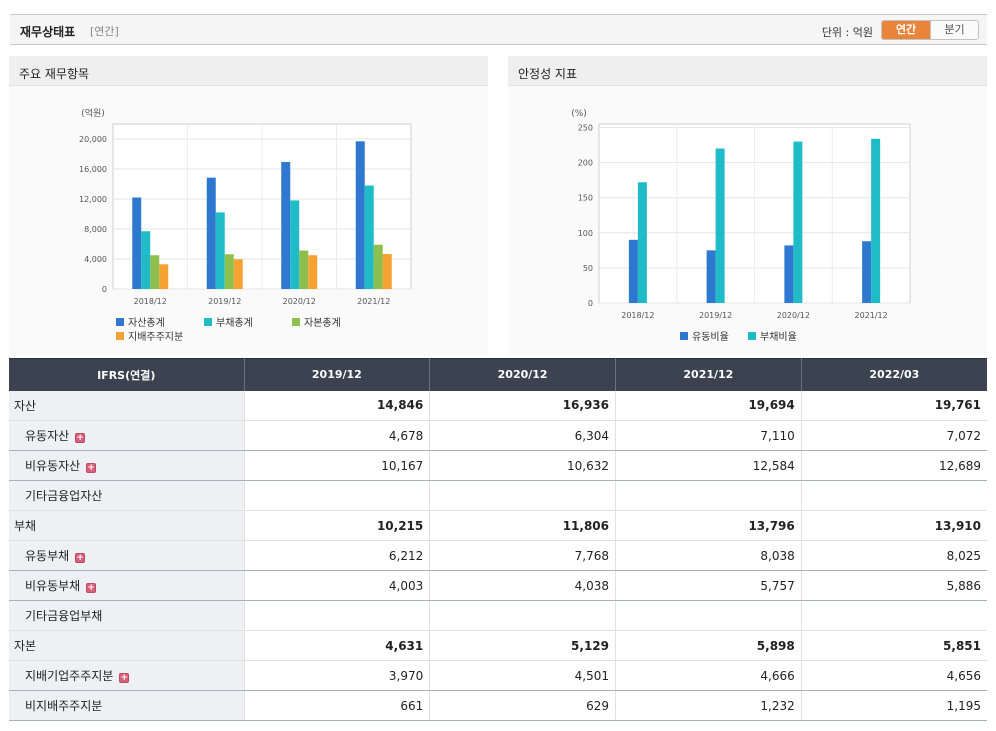 This screenshot has width=996, height=731. Describe the element at coordinates (93, 139) in the screenshot. I see `y-tick-label: 20,000` at that location.